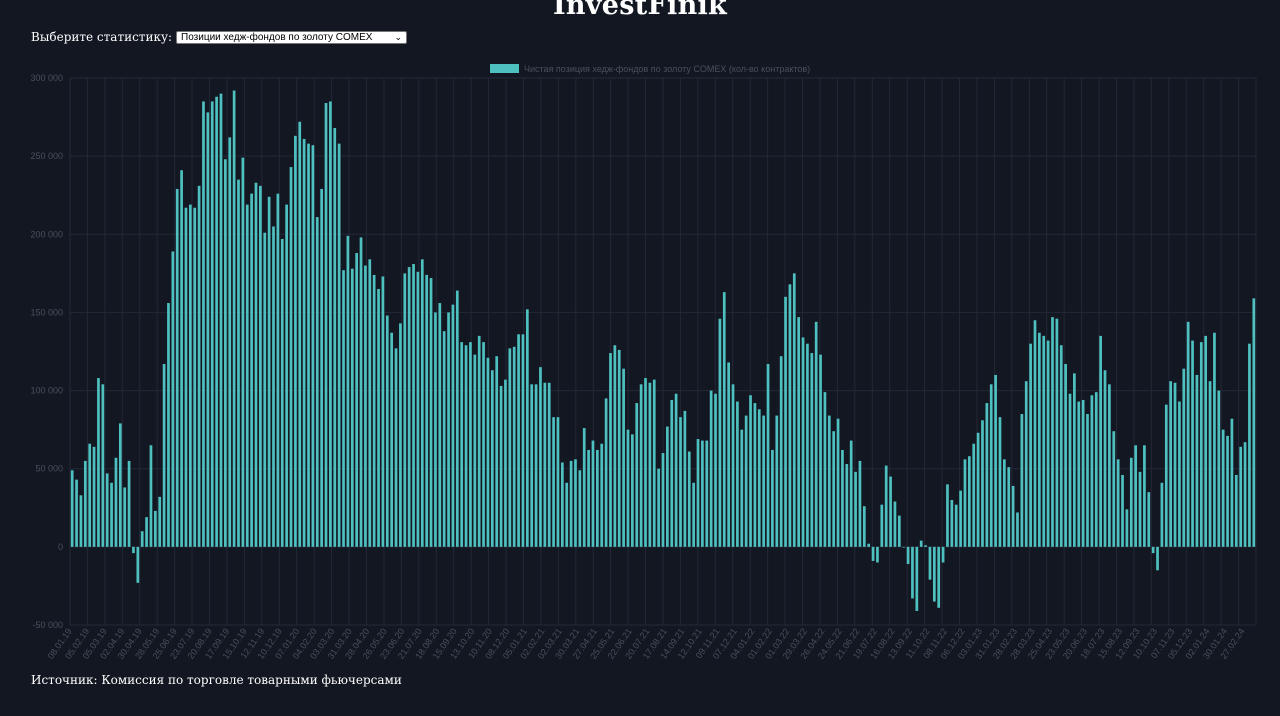 The width and height of the screenshot is (1280, 716). I want to click on statistic-select-value: Позиции хедж-фондов по золоту COMEX, so click(277, 37).